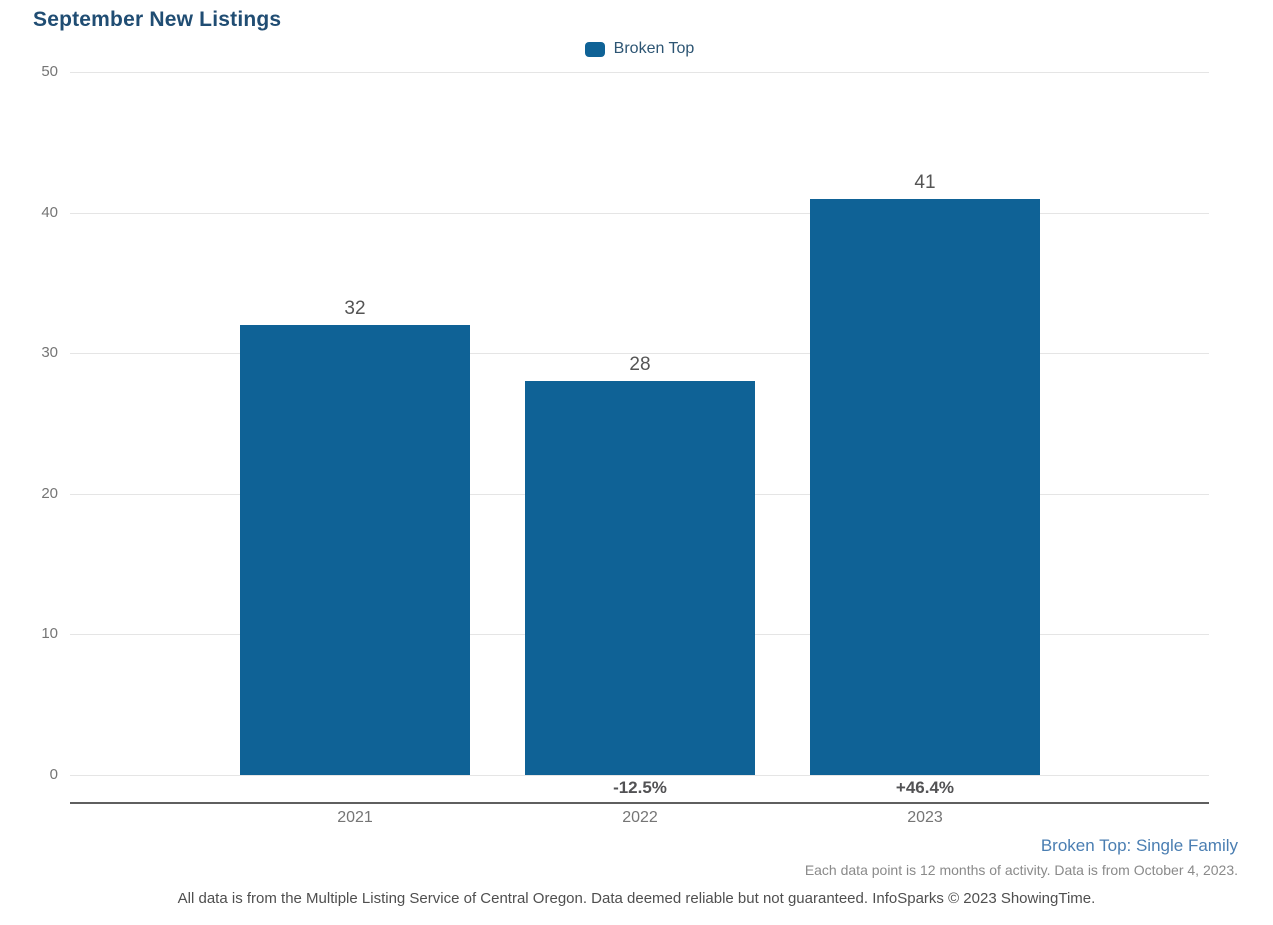  Describe the element at coordinates (355, 550) in the screenshot. I see `bar-2021` at that location.